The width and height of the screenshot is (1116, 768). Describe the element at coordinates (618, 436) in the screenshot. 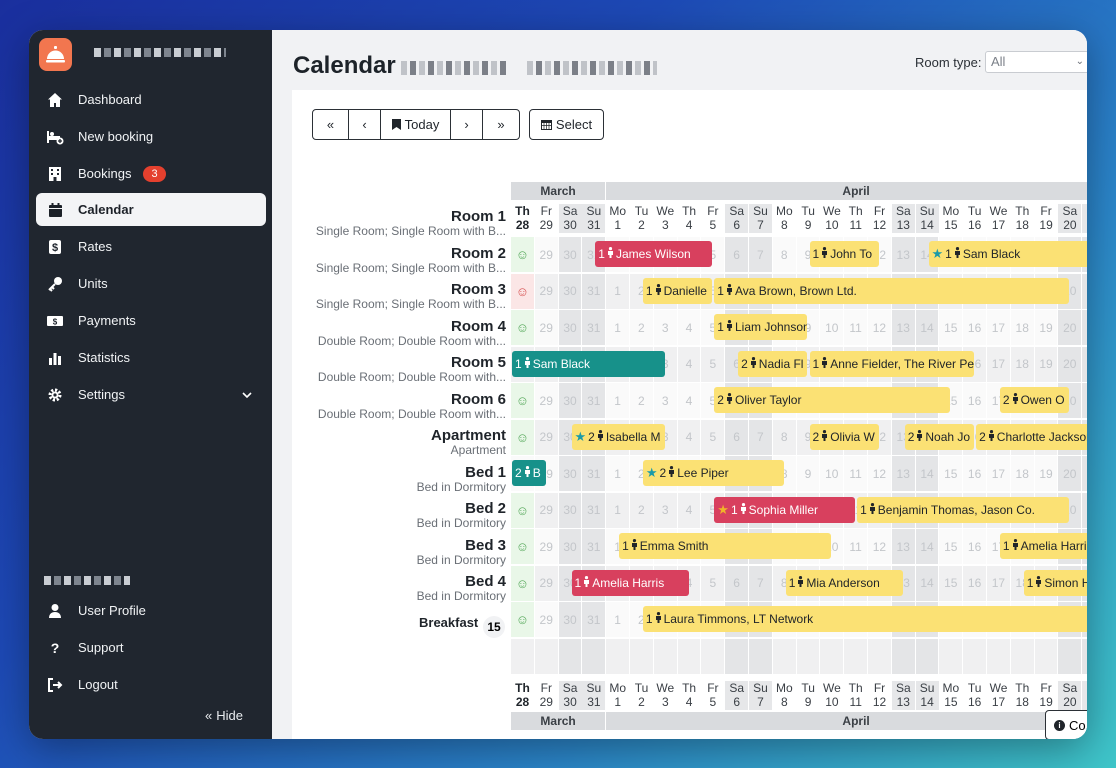

I see `booking-bar: ★ 2 Isabella M` at that location.